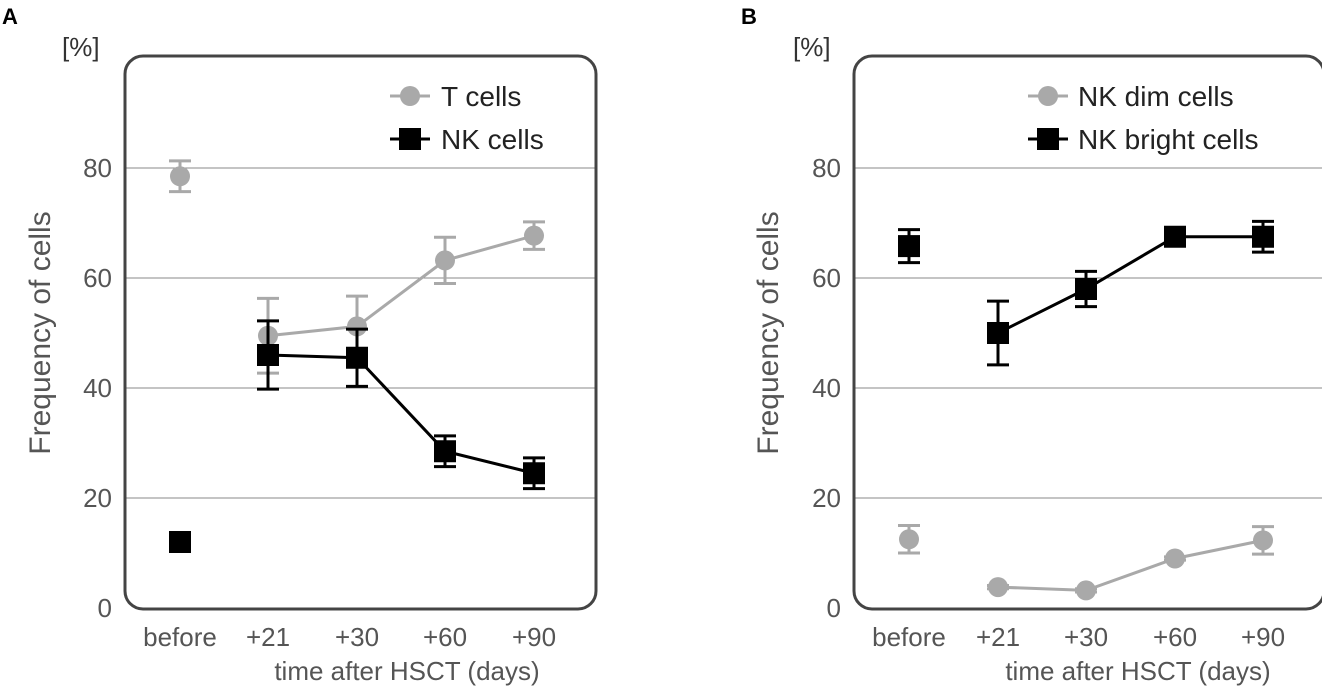  I want to click on legend-label-nk-dim-cells: NK dim cells, so click(1156, 96).